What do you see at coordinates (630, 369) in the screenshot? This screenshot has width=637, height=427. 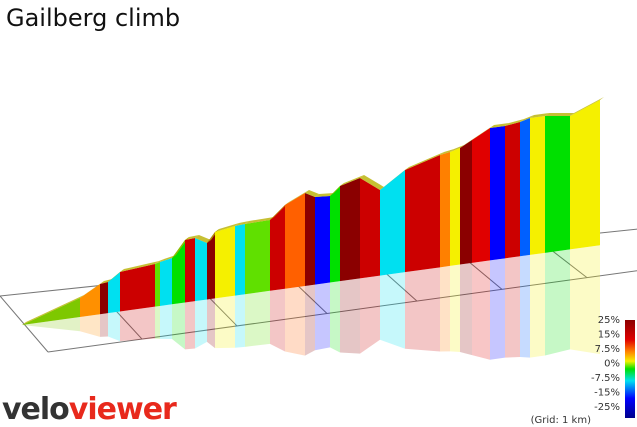 I see `colorbar` at bounding box center [630, 369].